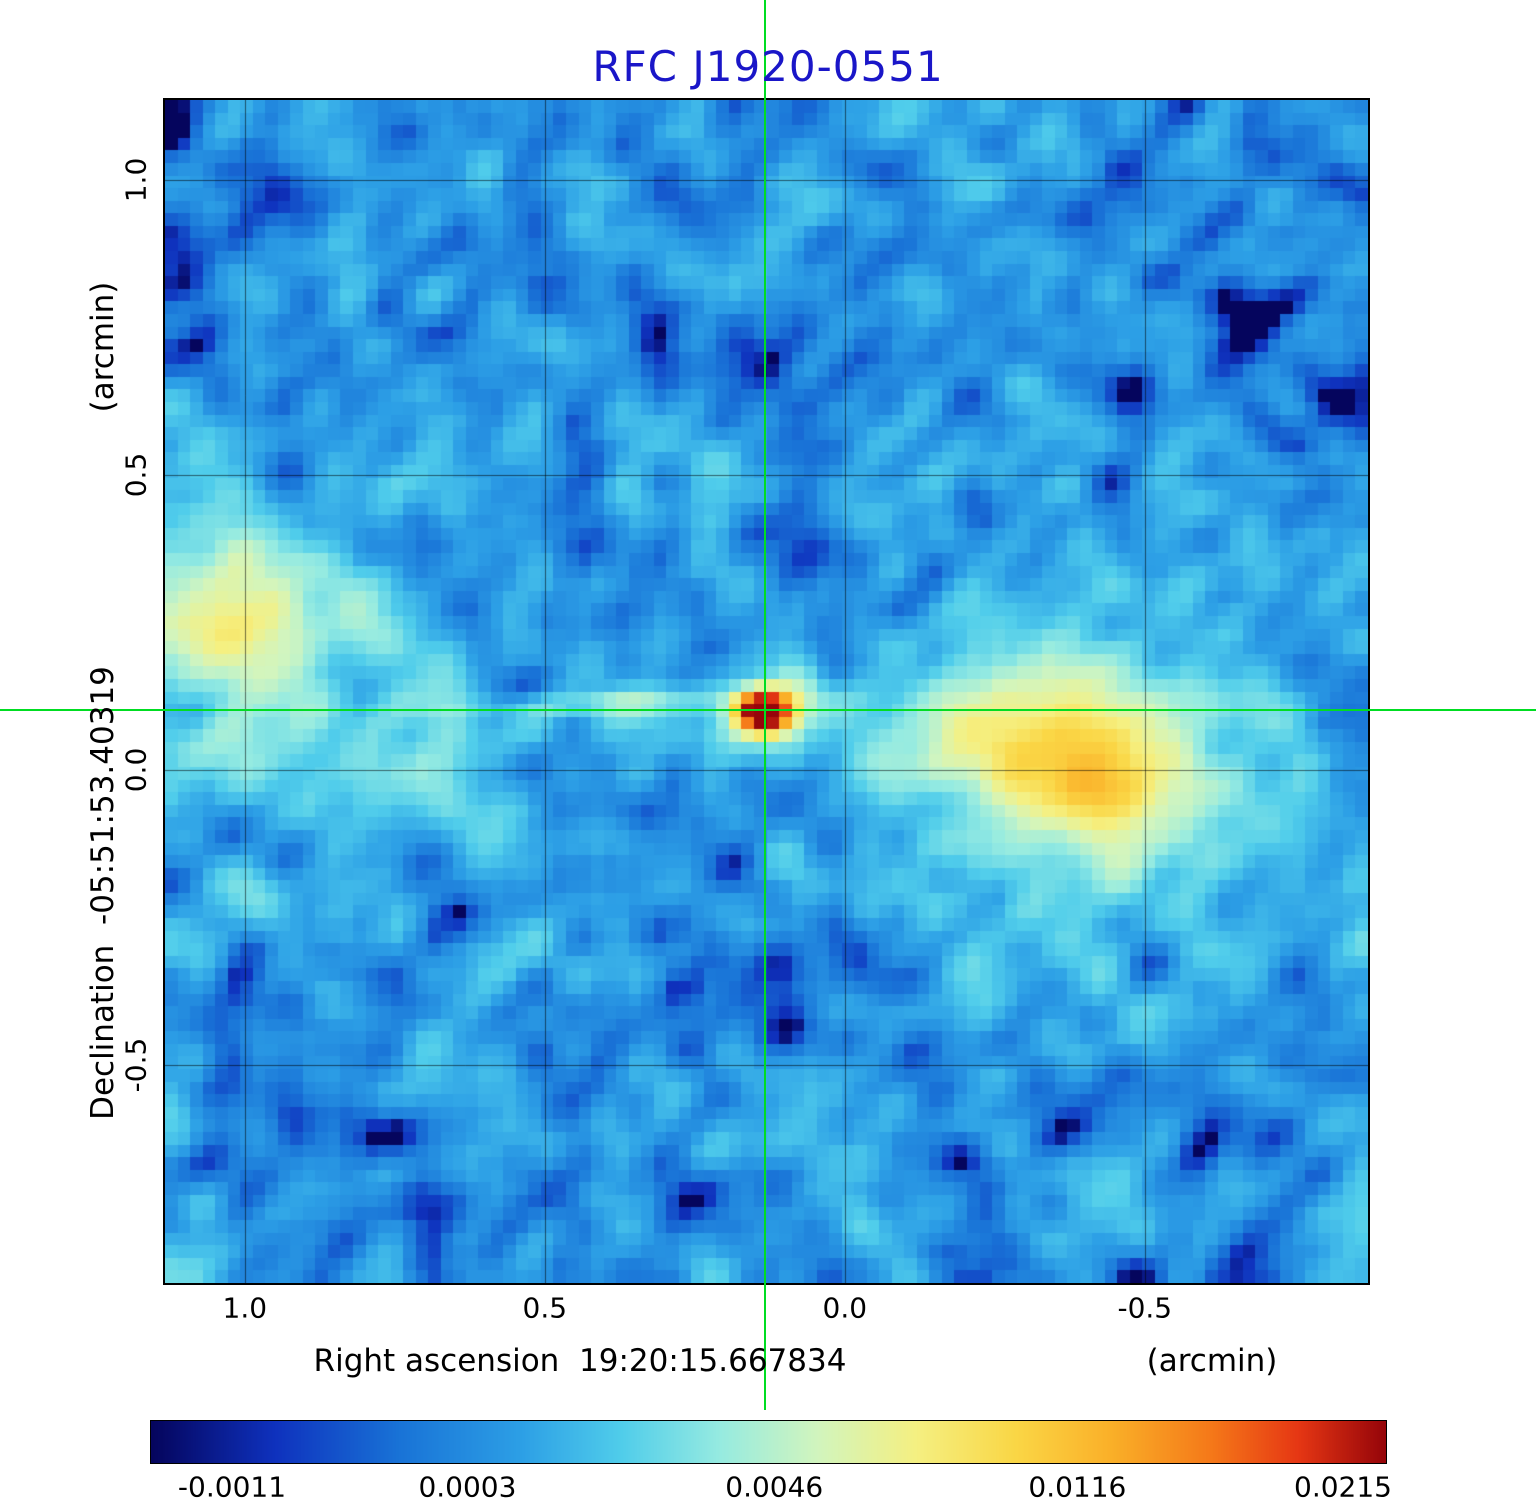 This screenshot has width=1536, height=1511. I want to click on x-tick-label: 1.0, so click(245, 1308).